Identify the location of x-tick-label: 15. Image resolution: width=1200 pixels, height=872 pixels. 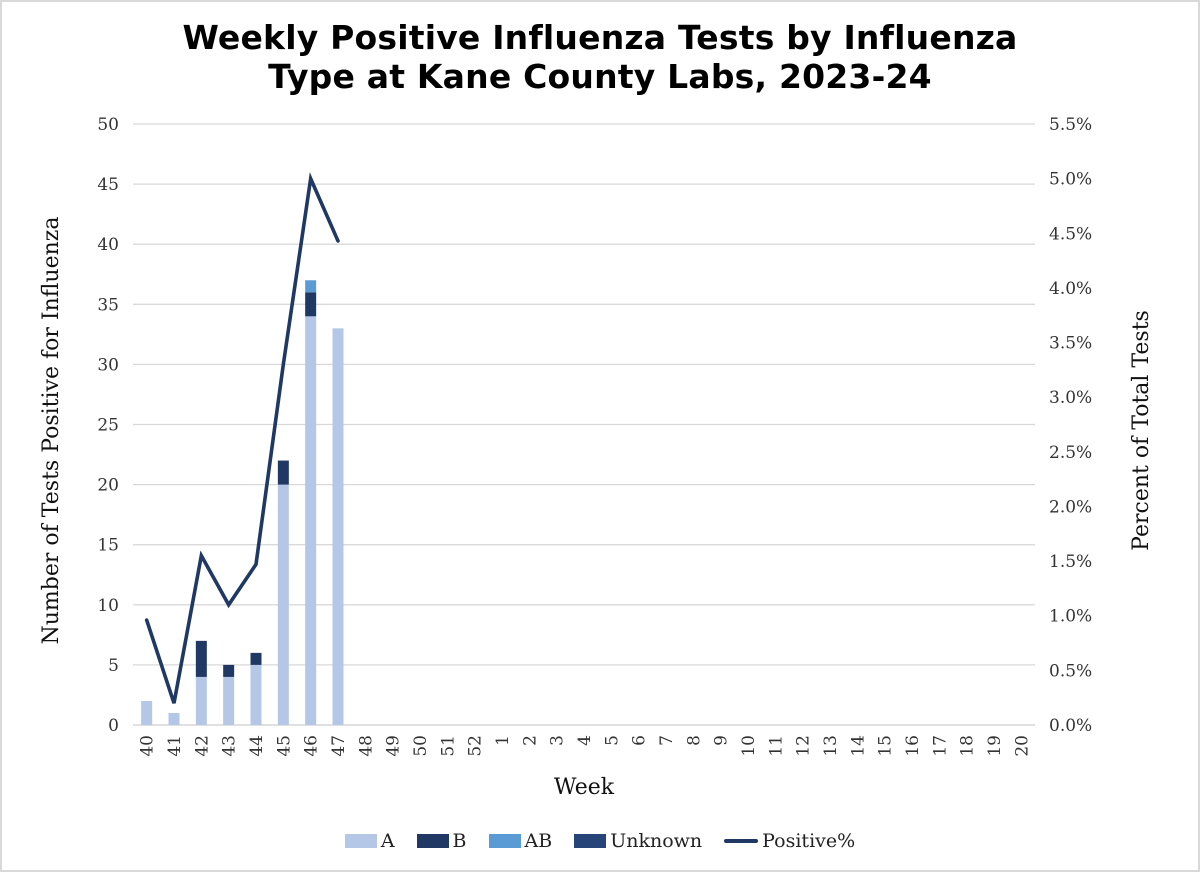
(886, 746).